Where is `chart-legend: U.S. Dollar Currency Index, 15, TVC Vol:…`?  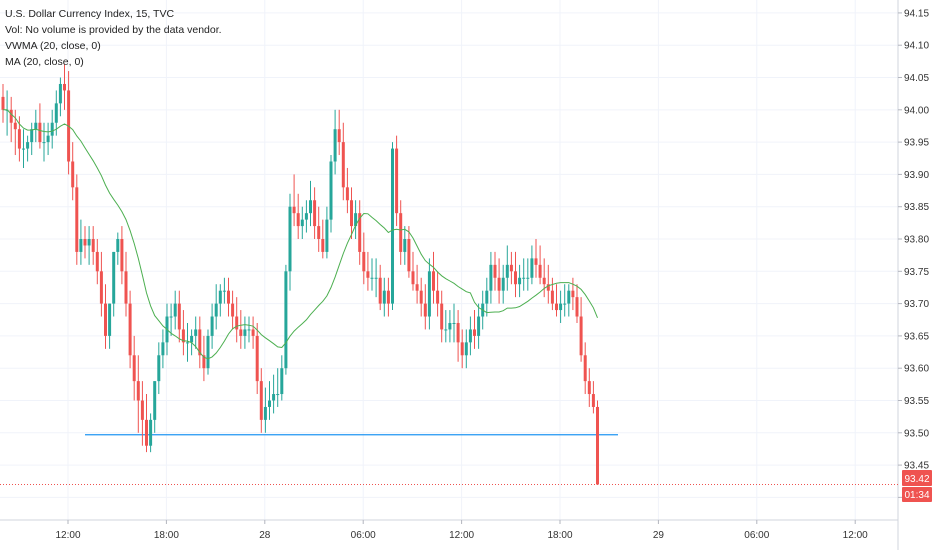
chart-legend: U.S. Dollar Currency Index, 15, TVC Vol:… is located at coordinates (113, 38).